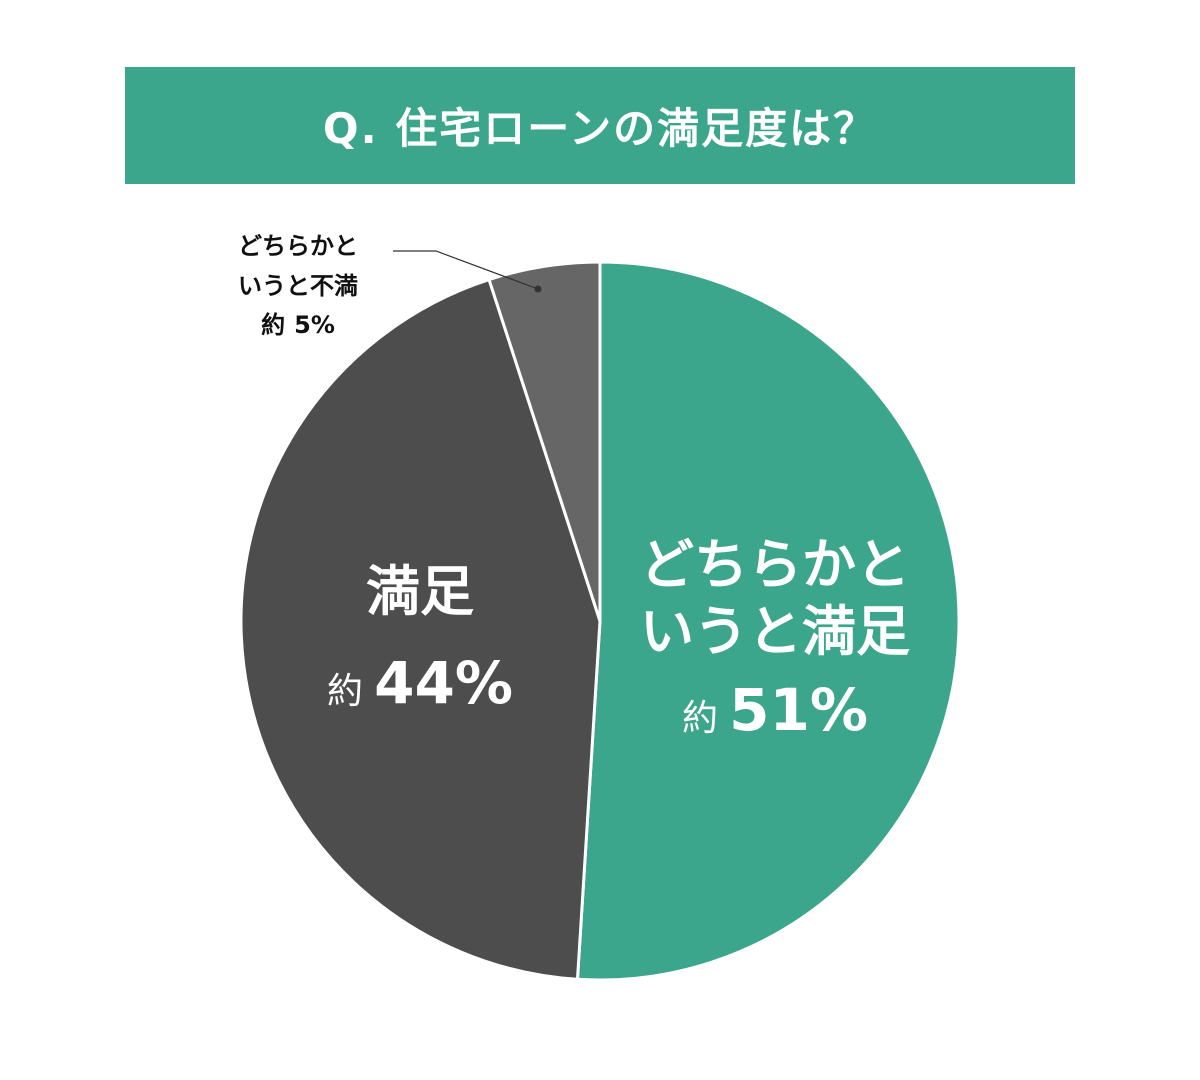 The height and width of the screenshot is (1080, 1200). I want to click on slice-2-value: 5%, so click(314, 325).